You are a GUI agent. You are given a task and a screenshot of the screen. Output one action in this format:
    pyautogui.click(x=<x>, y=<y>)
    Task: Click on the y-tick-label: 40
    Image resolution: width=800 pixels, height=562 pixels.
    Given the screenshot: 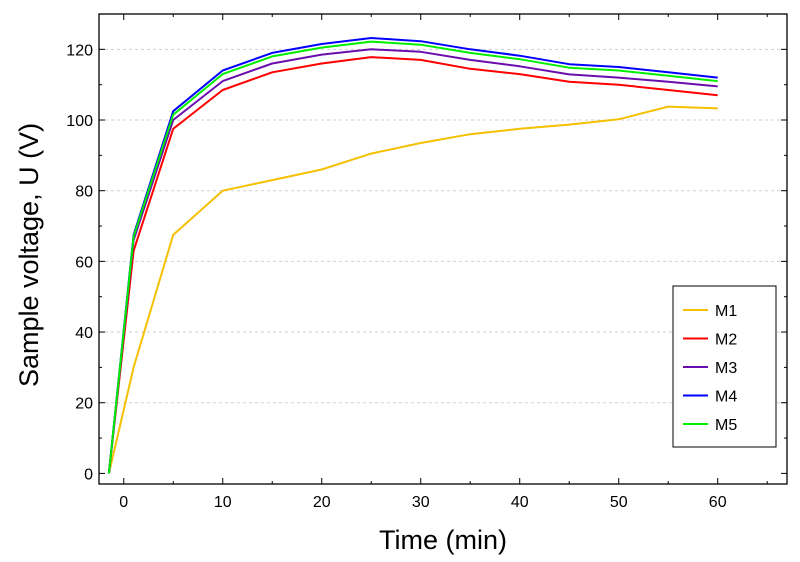 What is the action you would take?
    pyautogui.click(x=84, y=333)
    